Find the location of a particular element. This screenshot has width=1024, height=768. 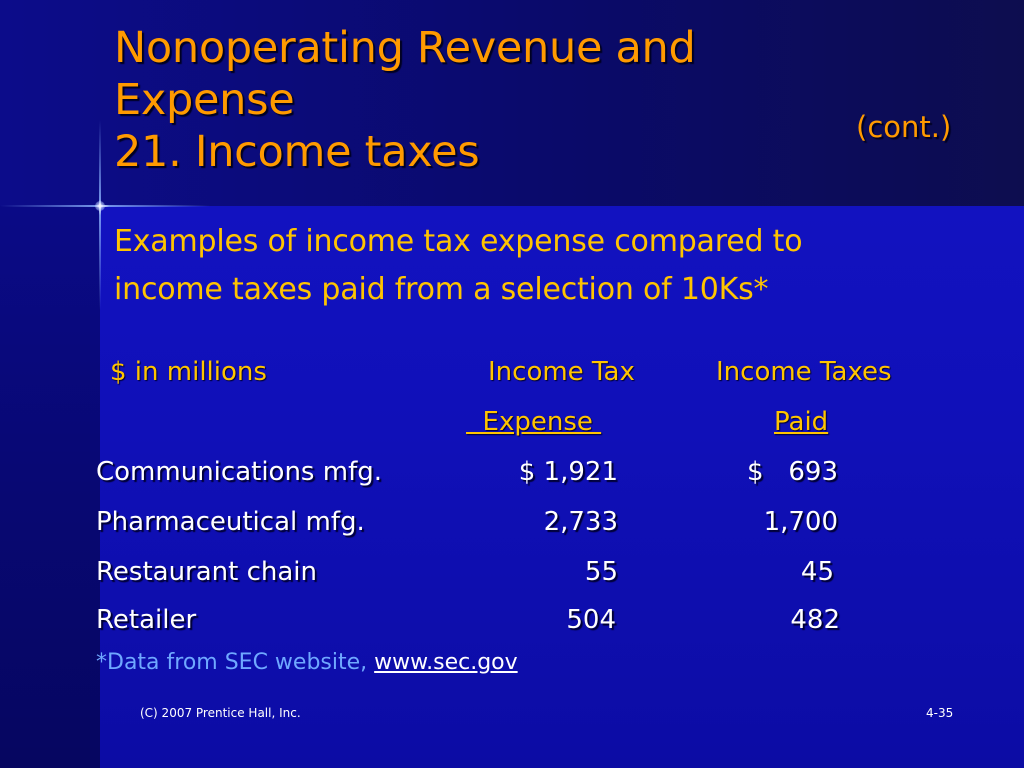

title-line-2: Expense is located at coordinates (204, 100).